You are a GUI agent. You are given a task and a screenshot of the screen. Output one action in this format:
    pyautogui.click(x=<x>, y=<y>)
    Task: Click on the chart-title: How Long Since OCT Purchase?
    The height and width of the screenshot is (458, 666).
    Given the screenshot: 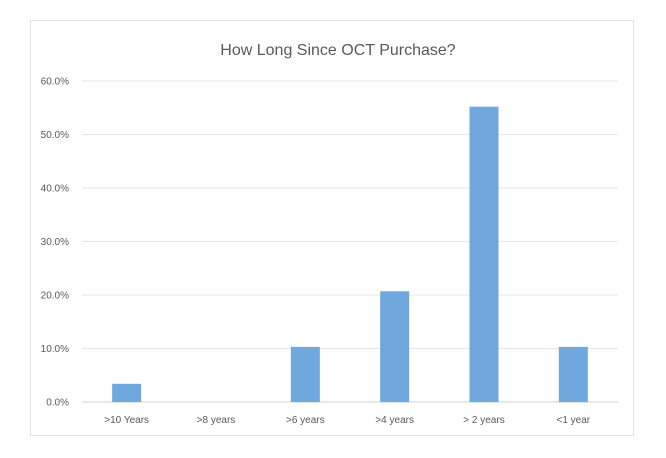 What is the action you would take?
    pyautogui.click(x=337, y=50)
    